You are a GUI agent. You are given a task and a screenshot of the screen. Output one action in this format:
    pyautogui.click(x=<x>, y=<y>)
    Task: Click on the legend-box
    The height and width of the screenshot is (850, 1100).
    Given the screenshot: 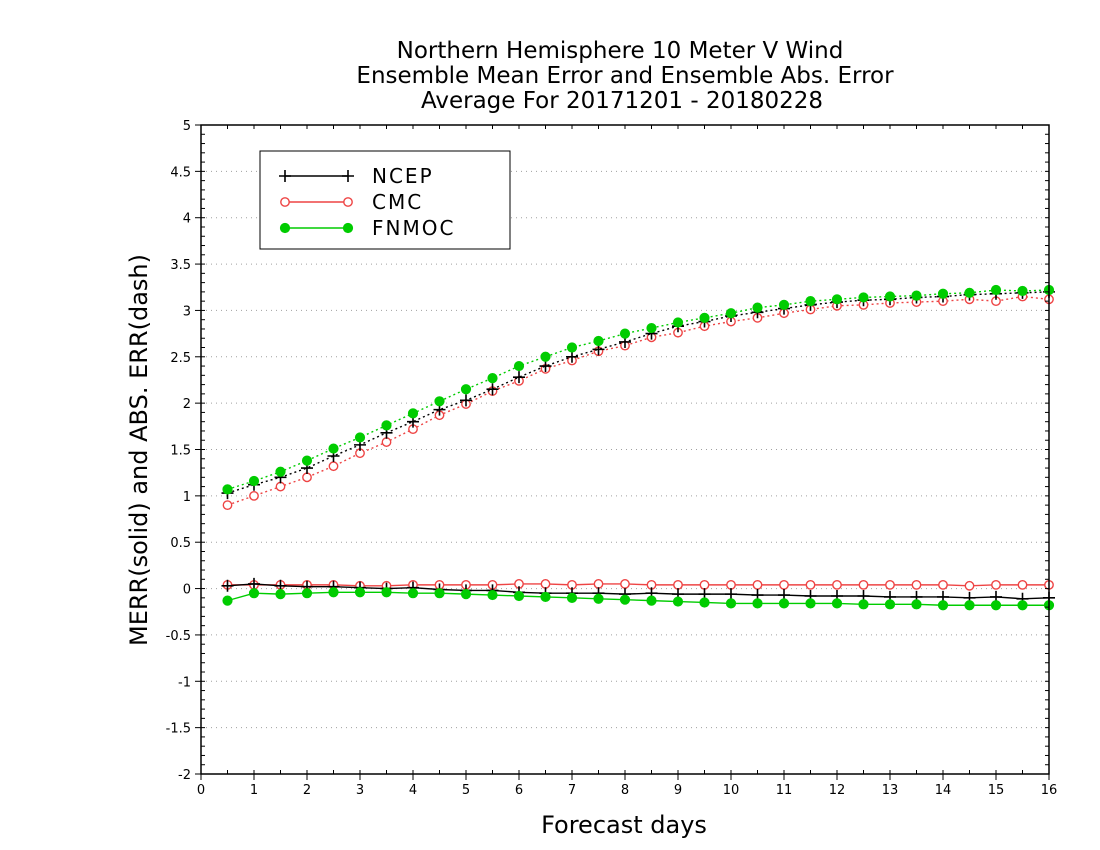 What is the action you would take?
    pyautogui.click(x=385, y=200)
    